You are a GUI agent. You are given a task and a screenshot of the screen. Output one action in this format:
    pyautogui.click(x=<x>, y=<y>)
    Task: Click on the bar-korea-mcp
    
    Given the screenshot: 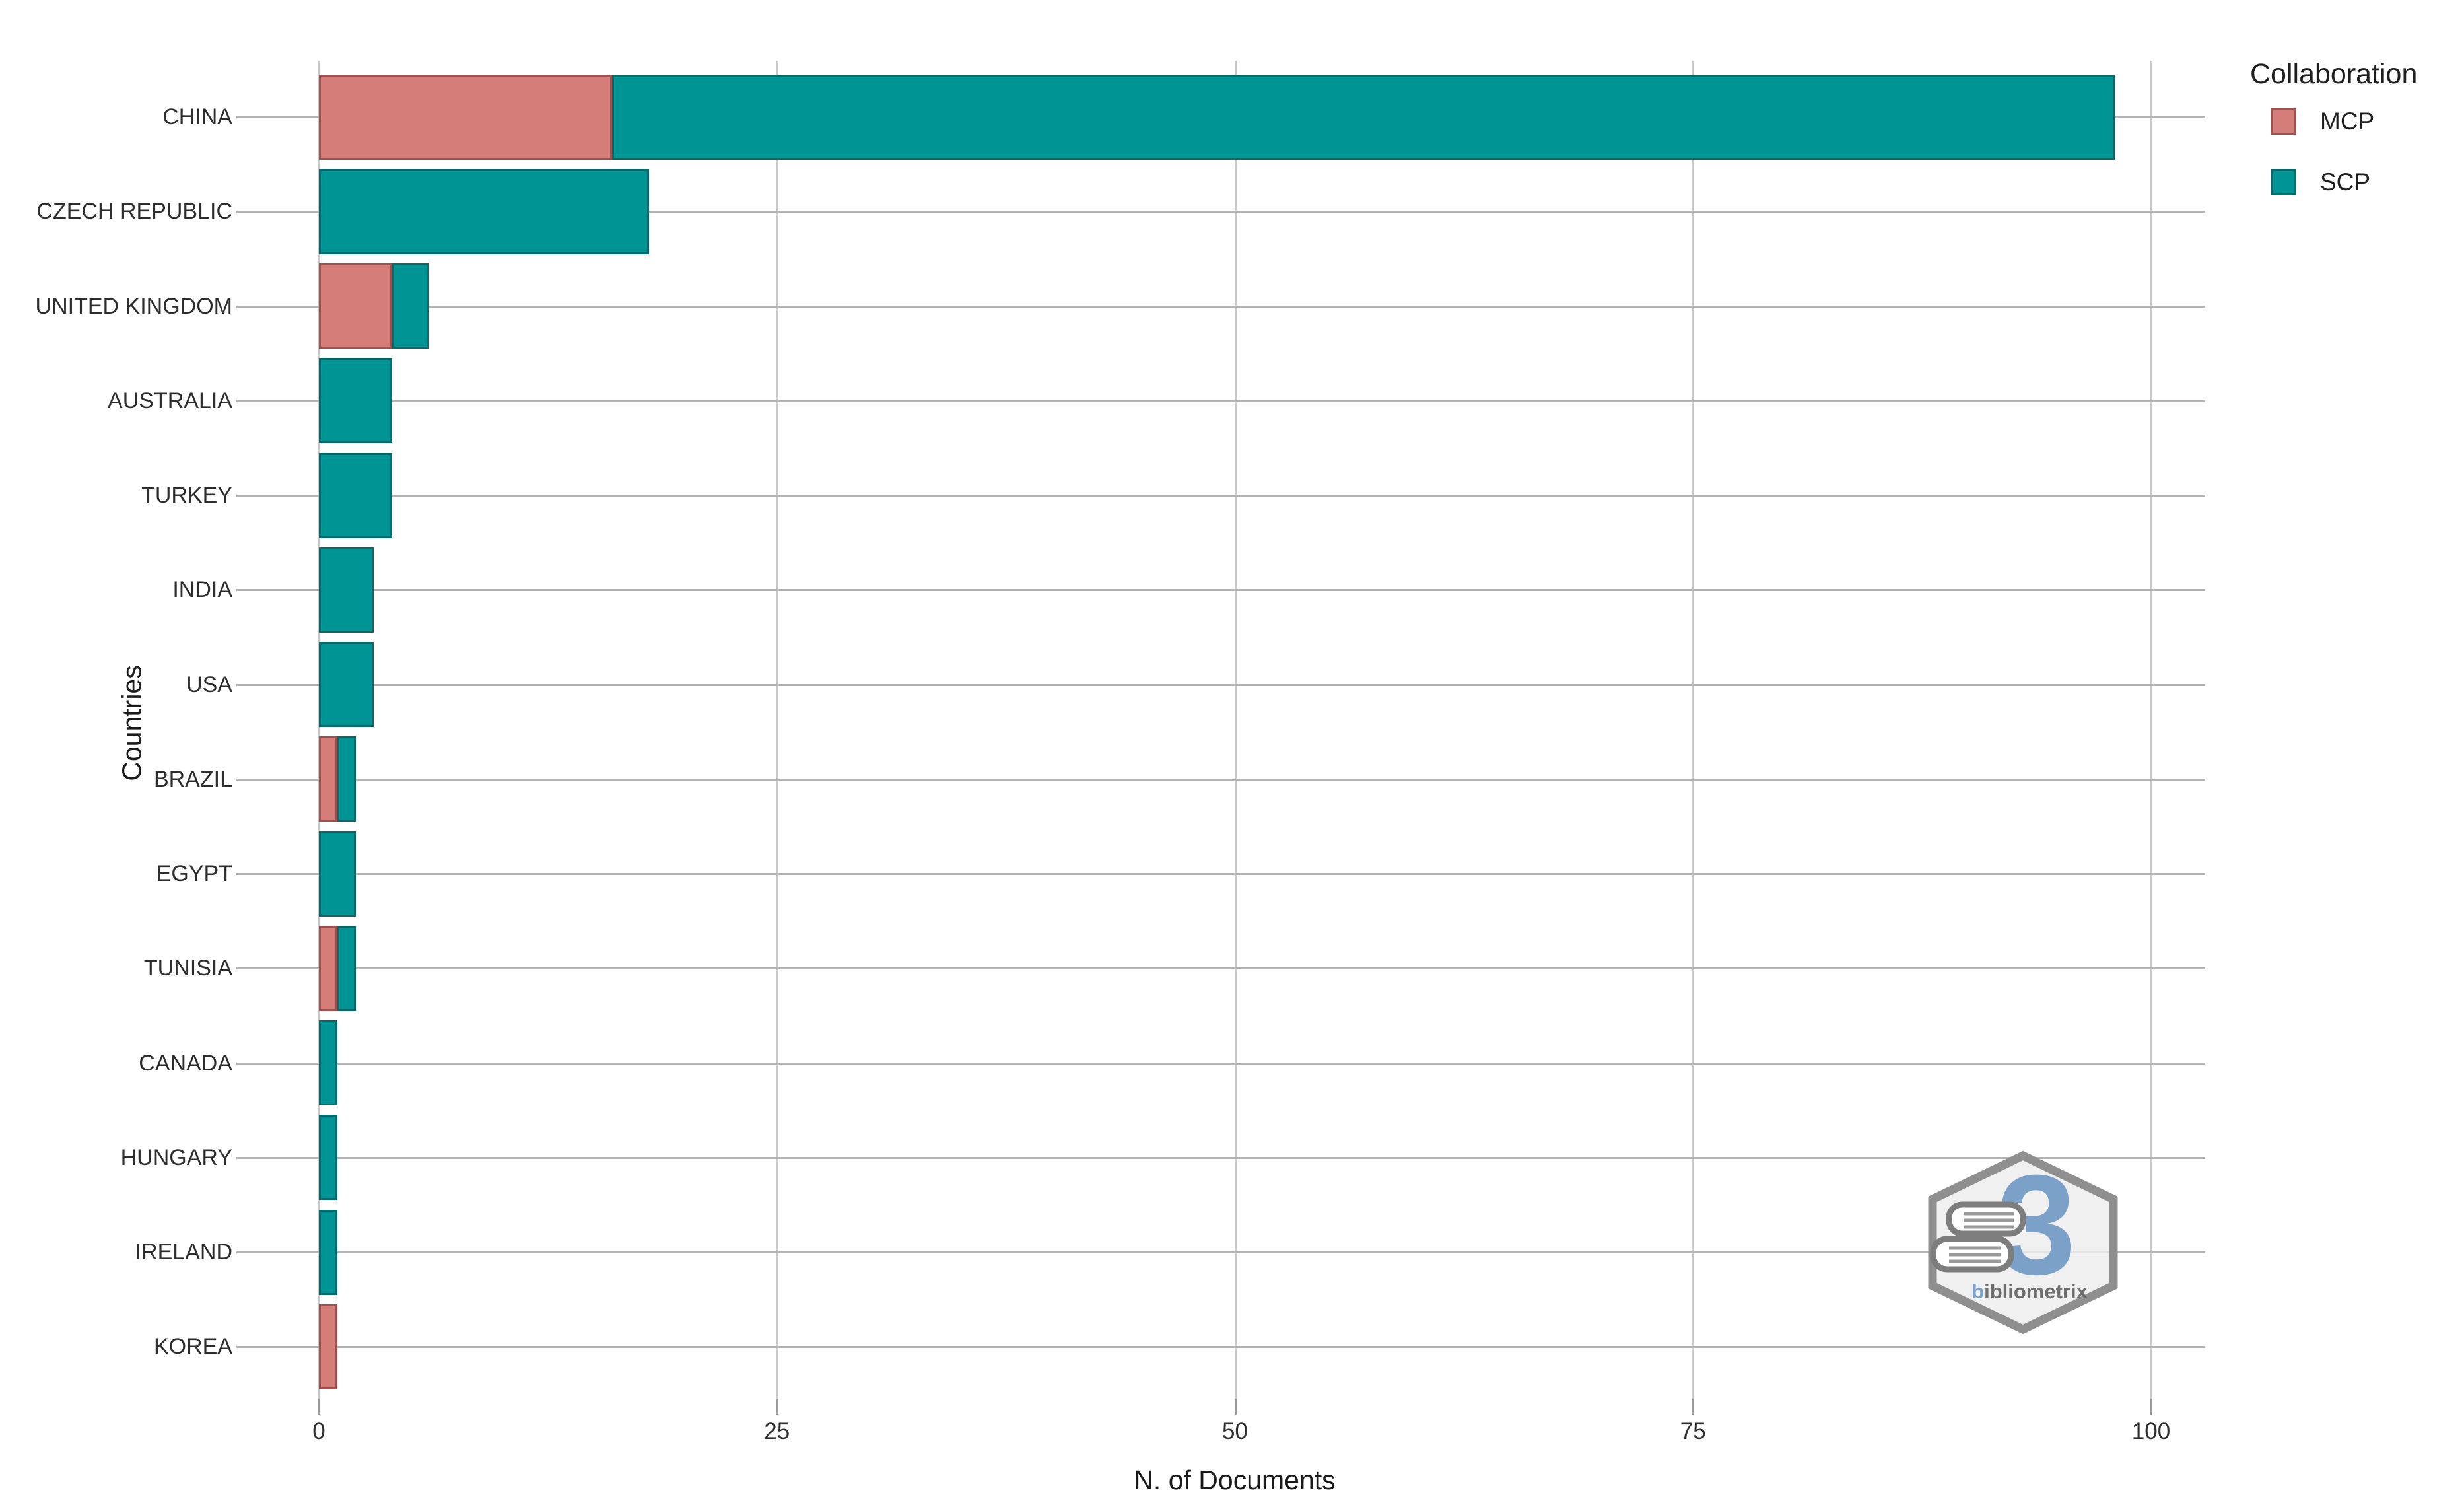 What is the action you would take?
    pyautogui.click(x=328, y=1346)
    